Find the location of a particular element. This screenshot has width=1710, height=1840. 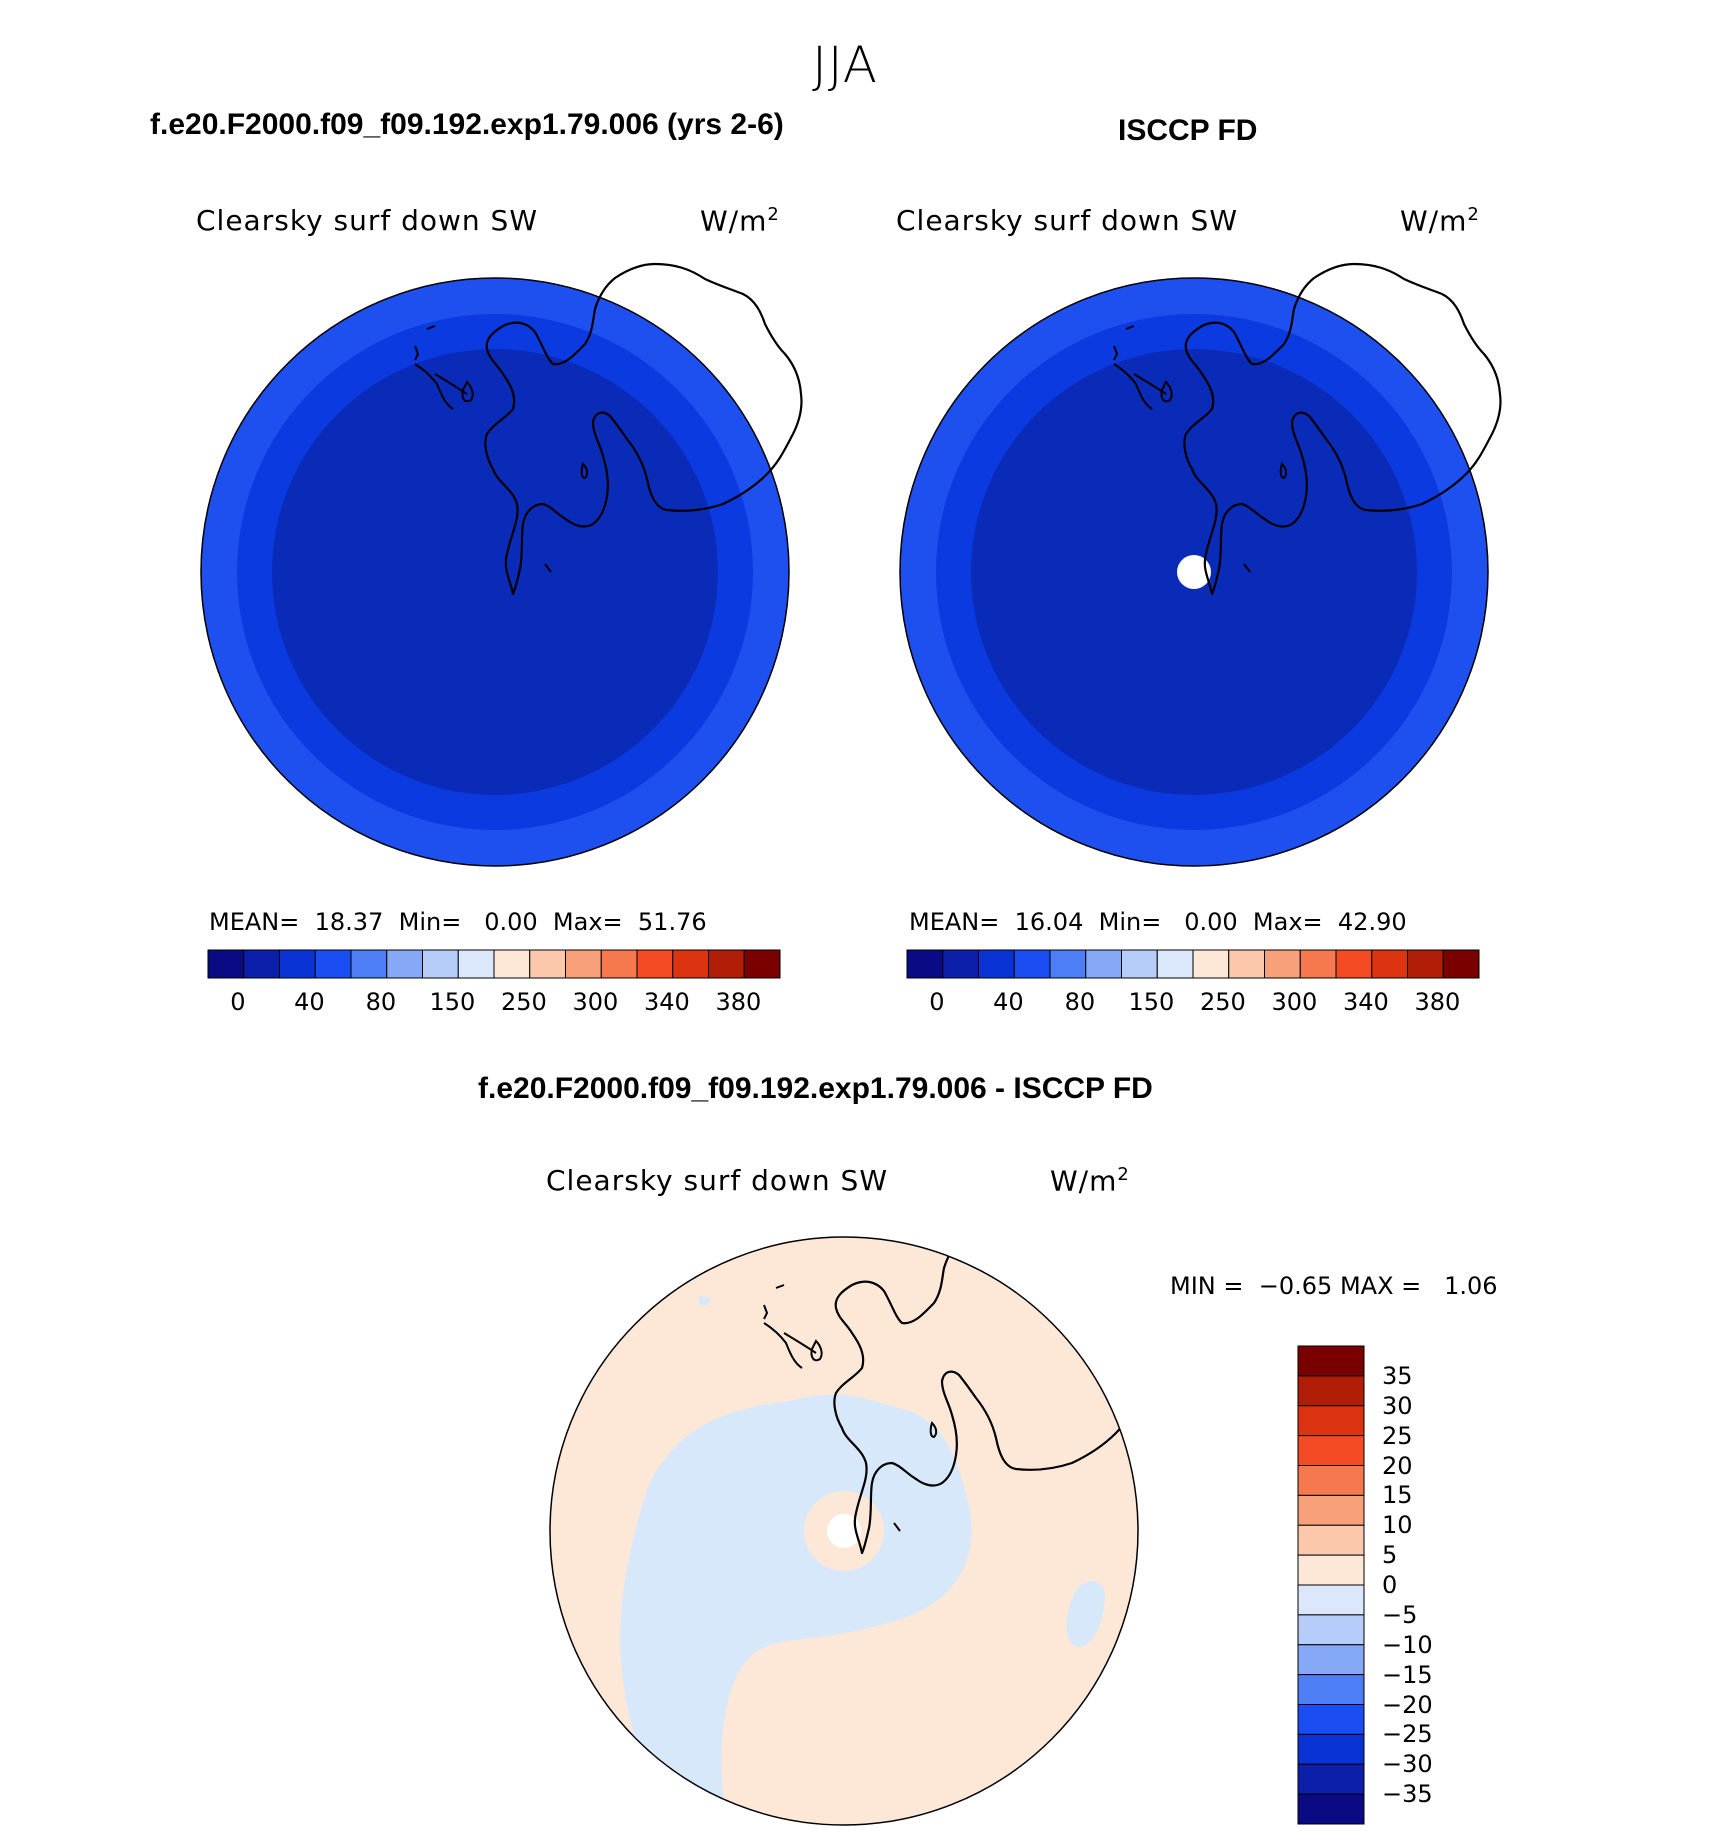

panel1-colorbar is located at coordinates (494, 964).